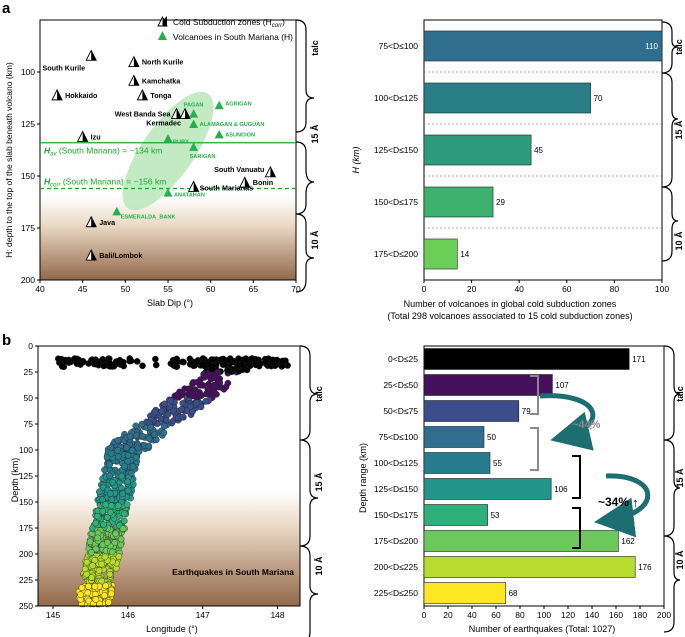 Image resolution: width=685 pixels, height=637 pixels. Describe the element at coordinates (472, 289) in the screenshot. I see `x-tick-label: 20` at that location.